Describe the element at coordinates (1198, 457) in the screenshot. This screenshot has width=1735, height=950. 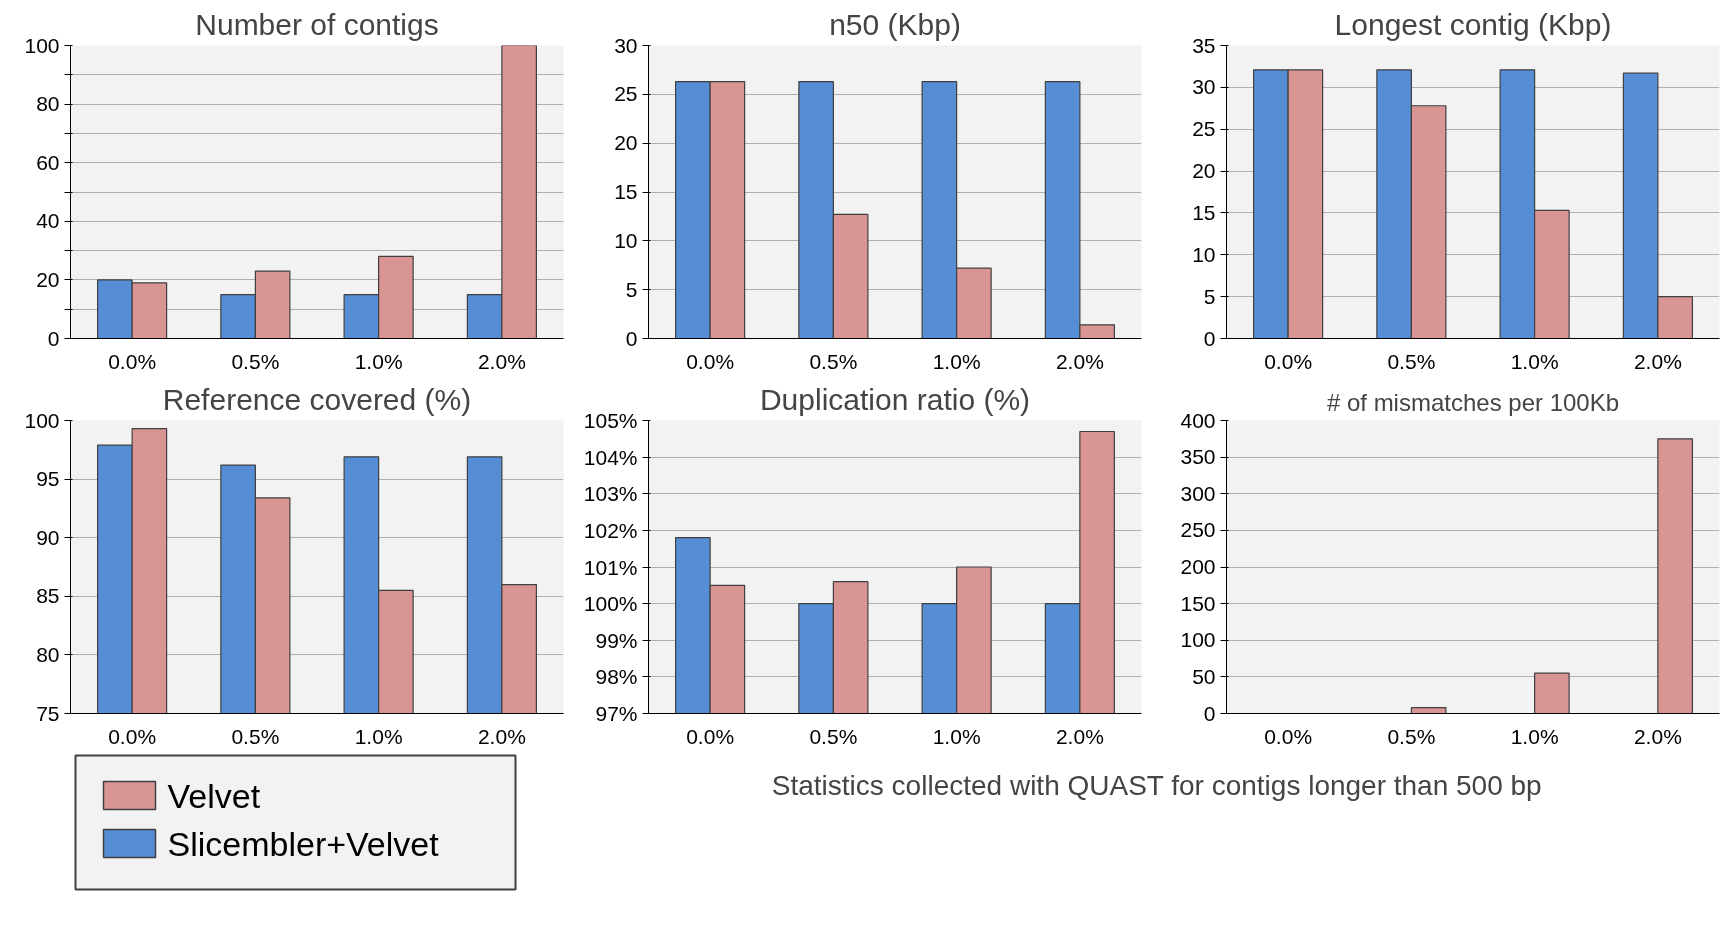
I see `y-tick-label: 350` at that location.